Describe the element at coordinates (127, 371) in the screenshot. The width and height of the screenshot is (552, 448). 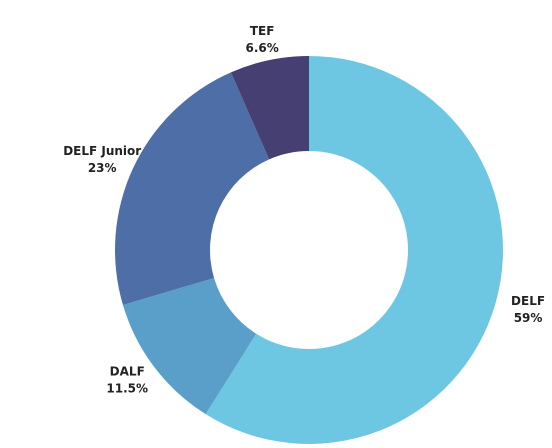
I see `slice-label: DALF` at that location.